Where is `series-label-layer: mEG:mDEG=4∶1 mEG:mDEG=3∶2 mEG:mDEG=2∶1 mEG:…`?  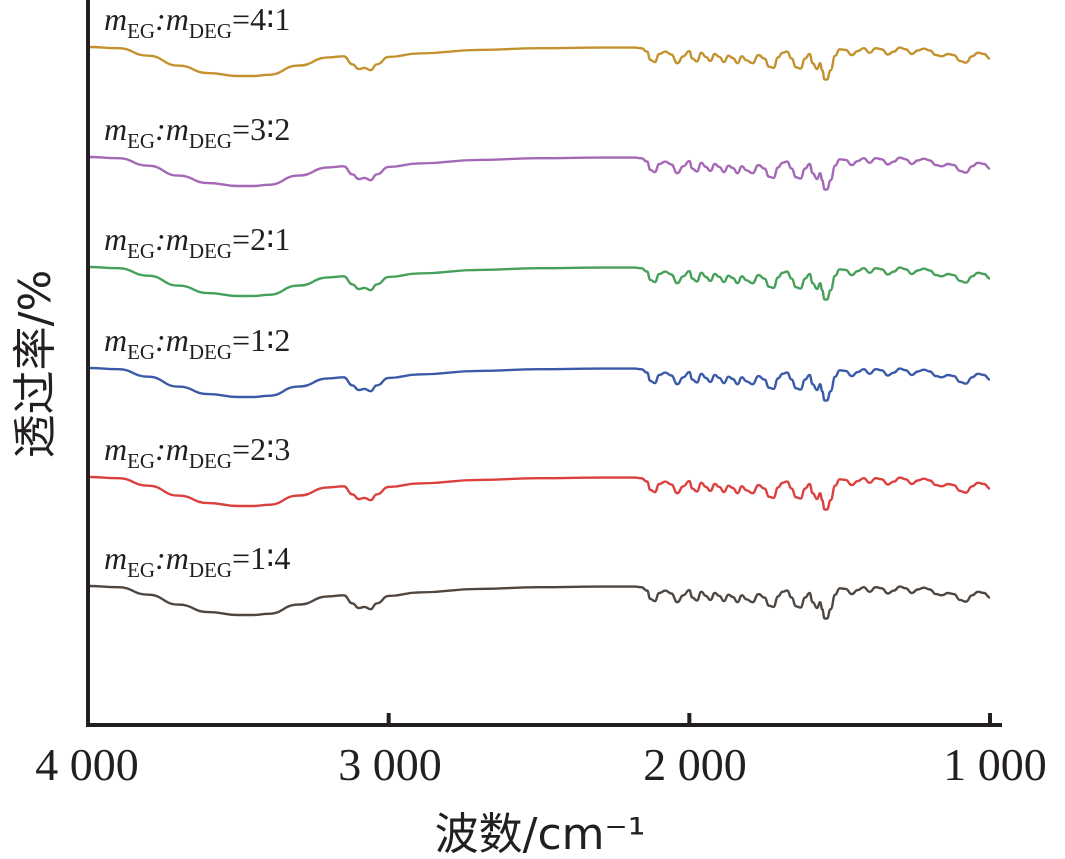
series-label-layer: mEG:mDEG=4∶1 mEG:mDEG=3∶2 mEG:mDEG=2∶1 mEG:… is located at coordinates (197, 291).